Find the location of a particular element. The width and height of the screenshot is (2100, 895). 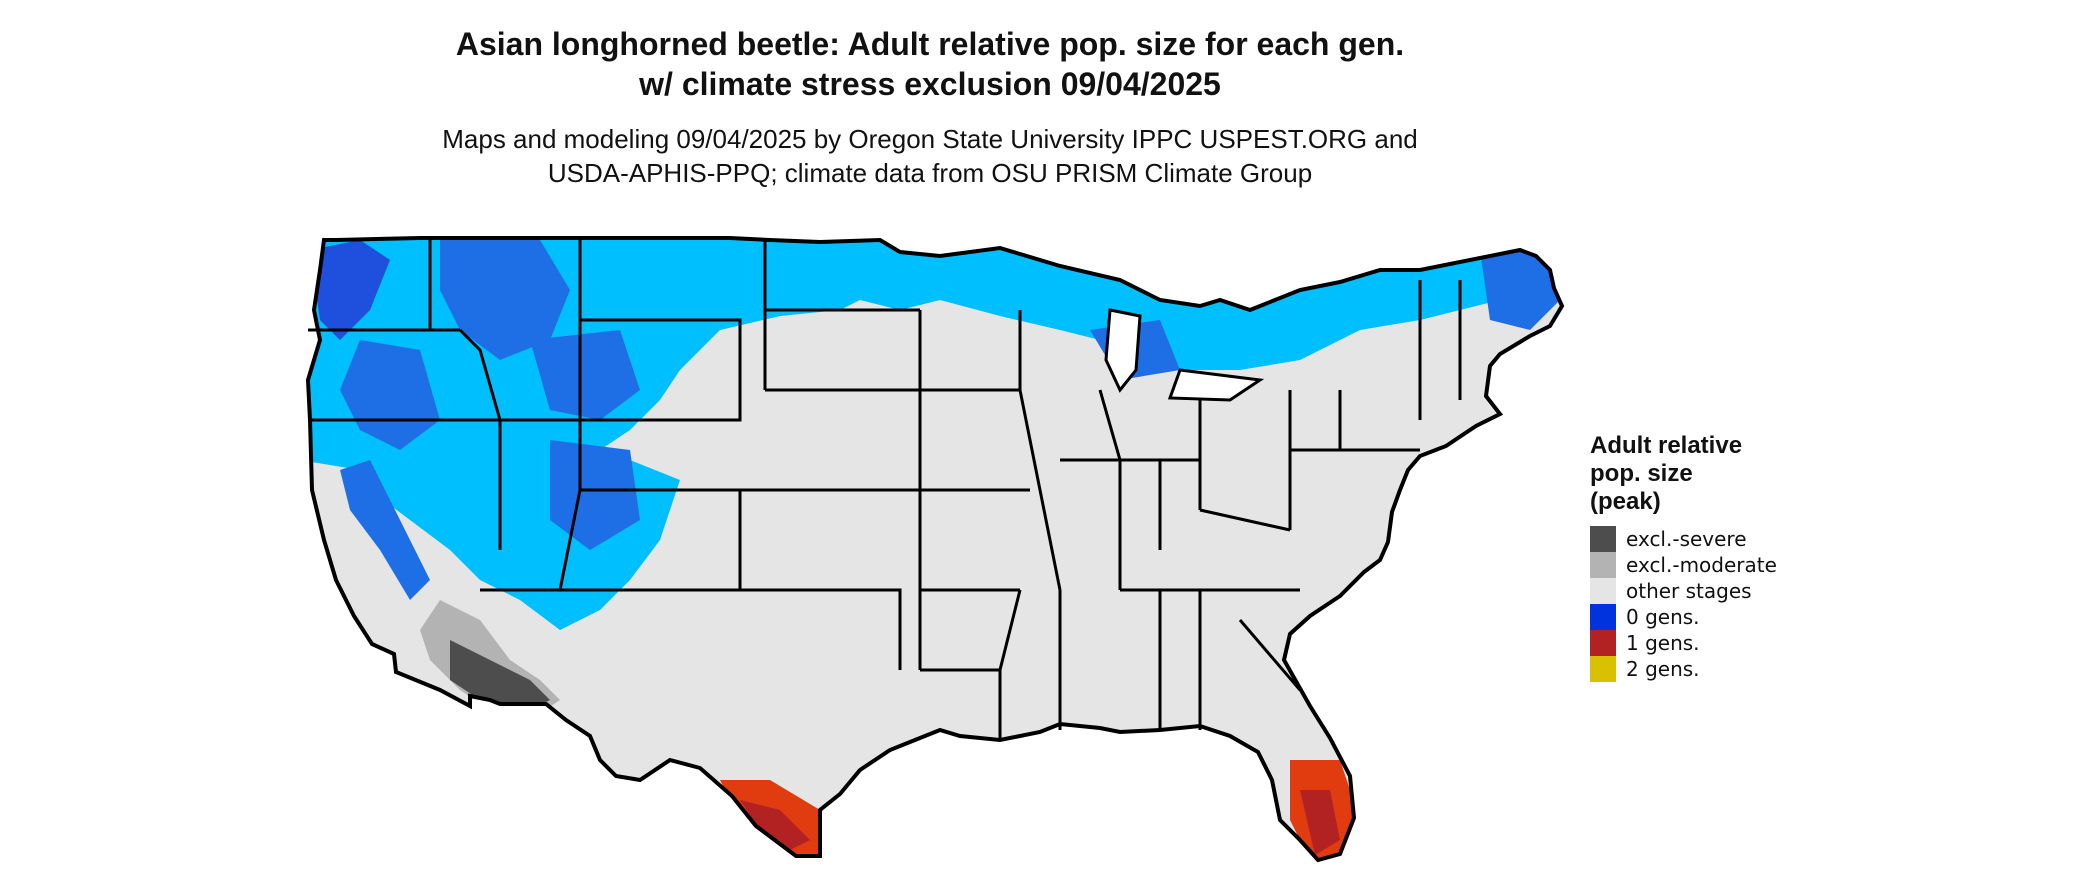

legend-item: excl.-moderate is located at coordinates (1740, 565).